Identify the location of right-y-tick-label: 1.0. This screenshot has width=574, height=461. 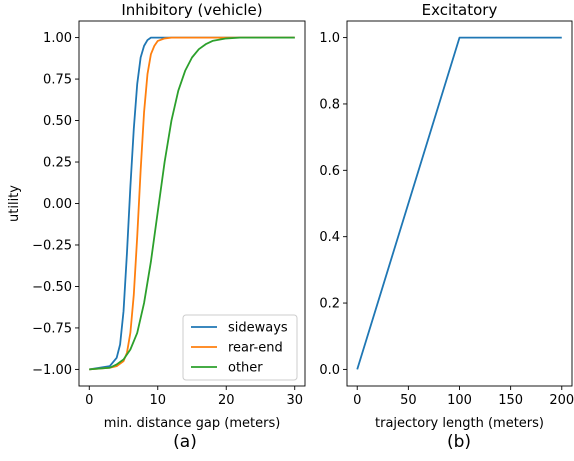
(329, 38).